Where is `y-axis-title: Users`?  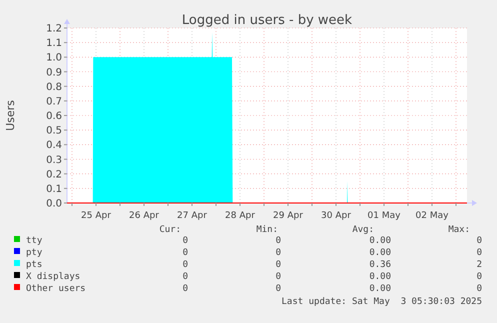
y-axis-title: Users is located at coordinates (10, 115).